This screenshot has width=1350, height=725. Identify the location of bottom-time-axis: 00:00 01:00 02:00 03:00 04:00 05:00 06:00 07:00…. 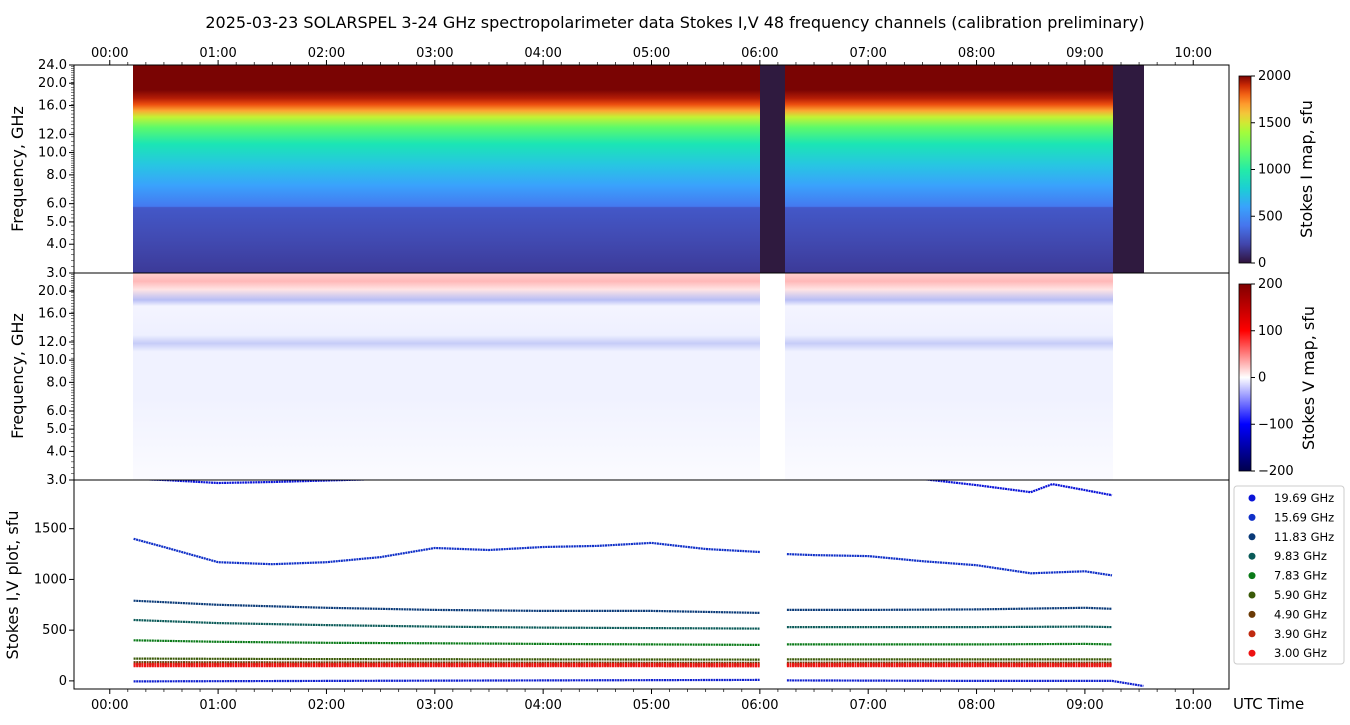
(651, 701).